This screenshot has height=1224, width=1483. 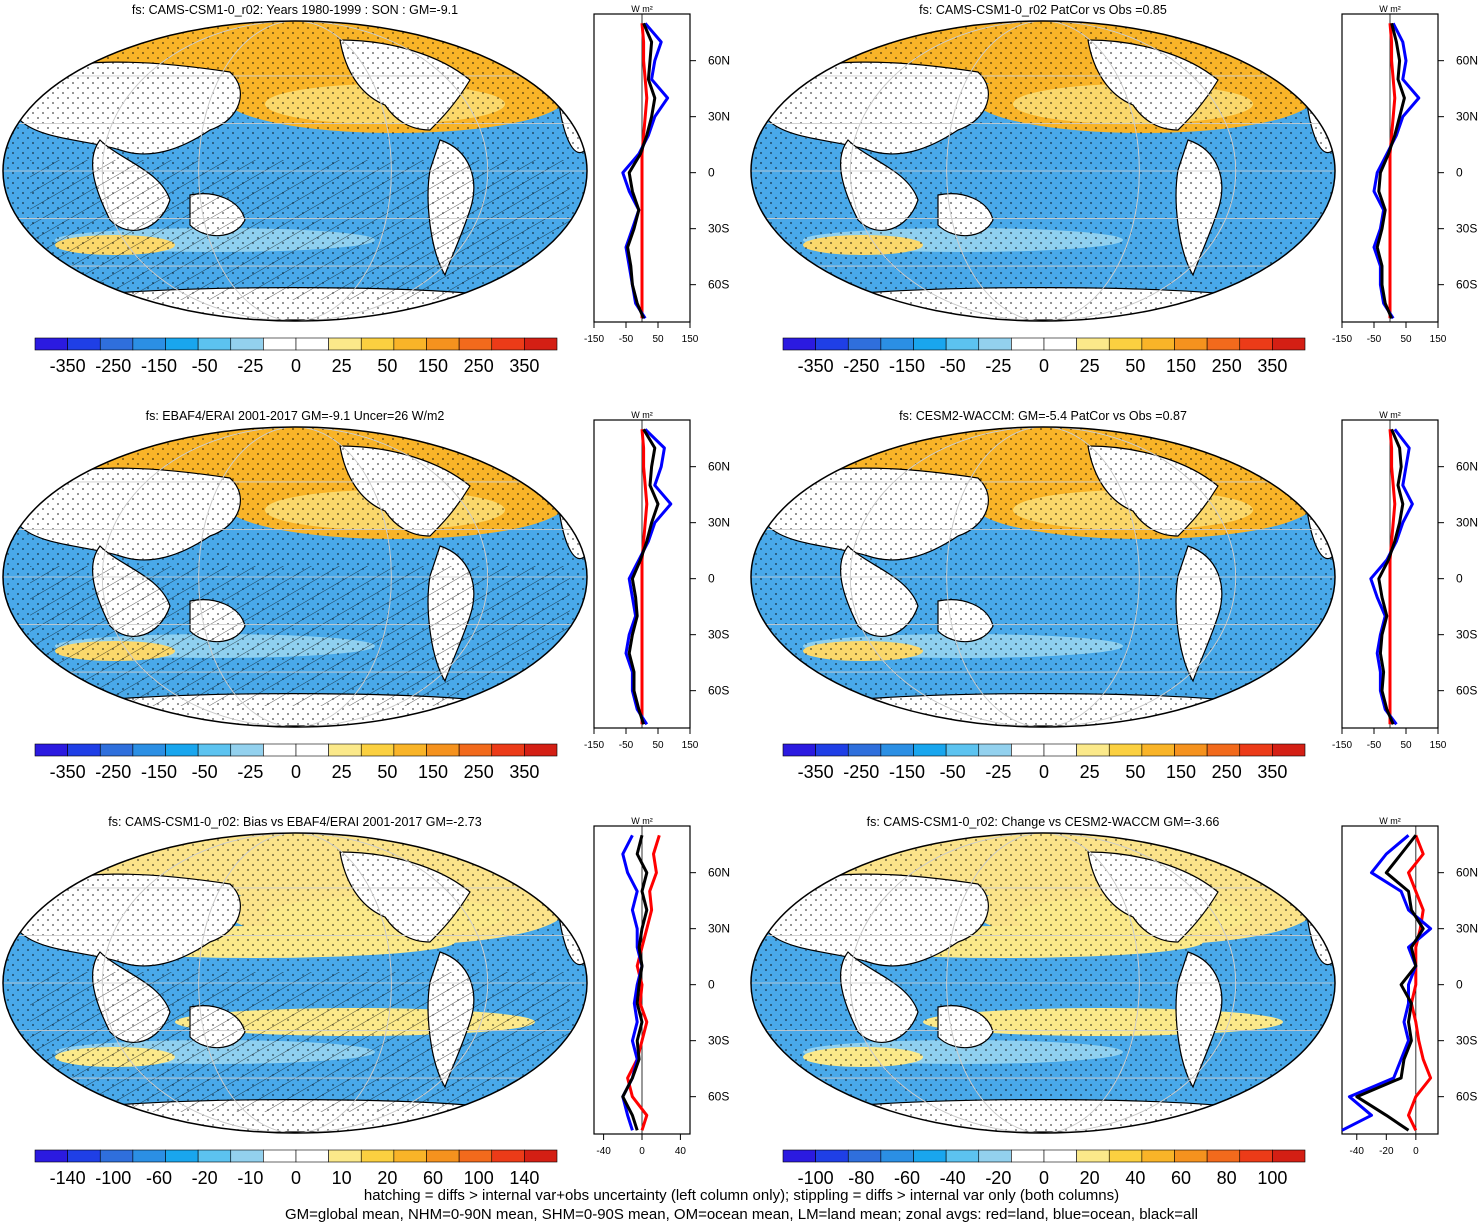 I want to click on colorbar-label: -100, so click(x=816, y=1178).